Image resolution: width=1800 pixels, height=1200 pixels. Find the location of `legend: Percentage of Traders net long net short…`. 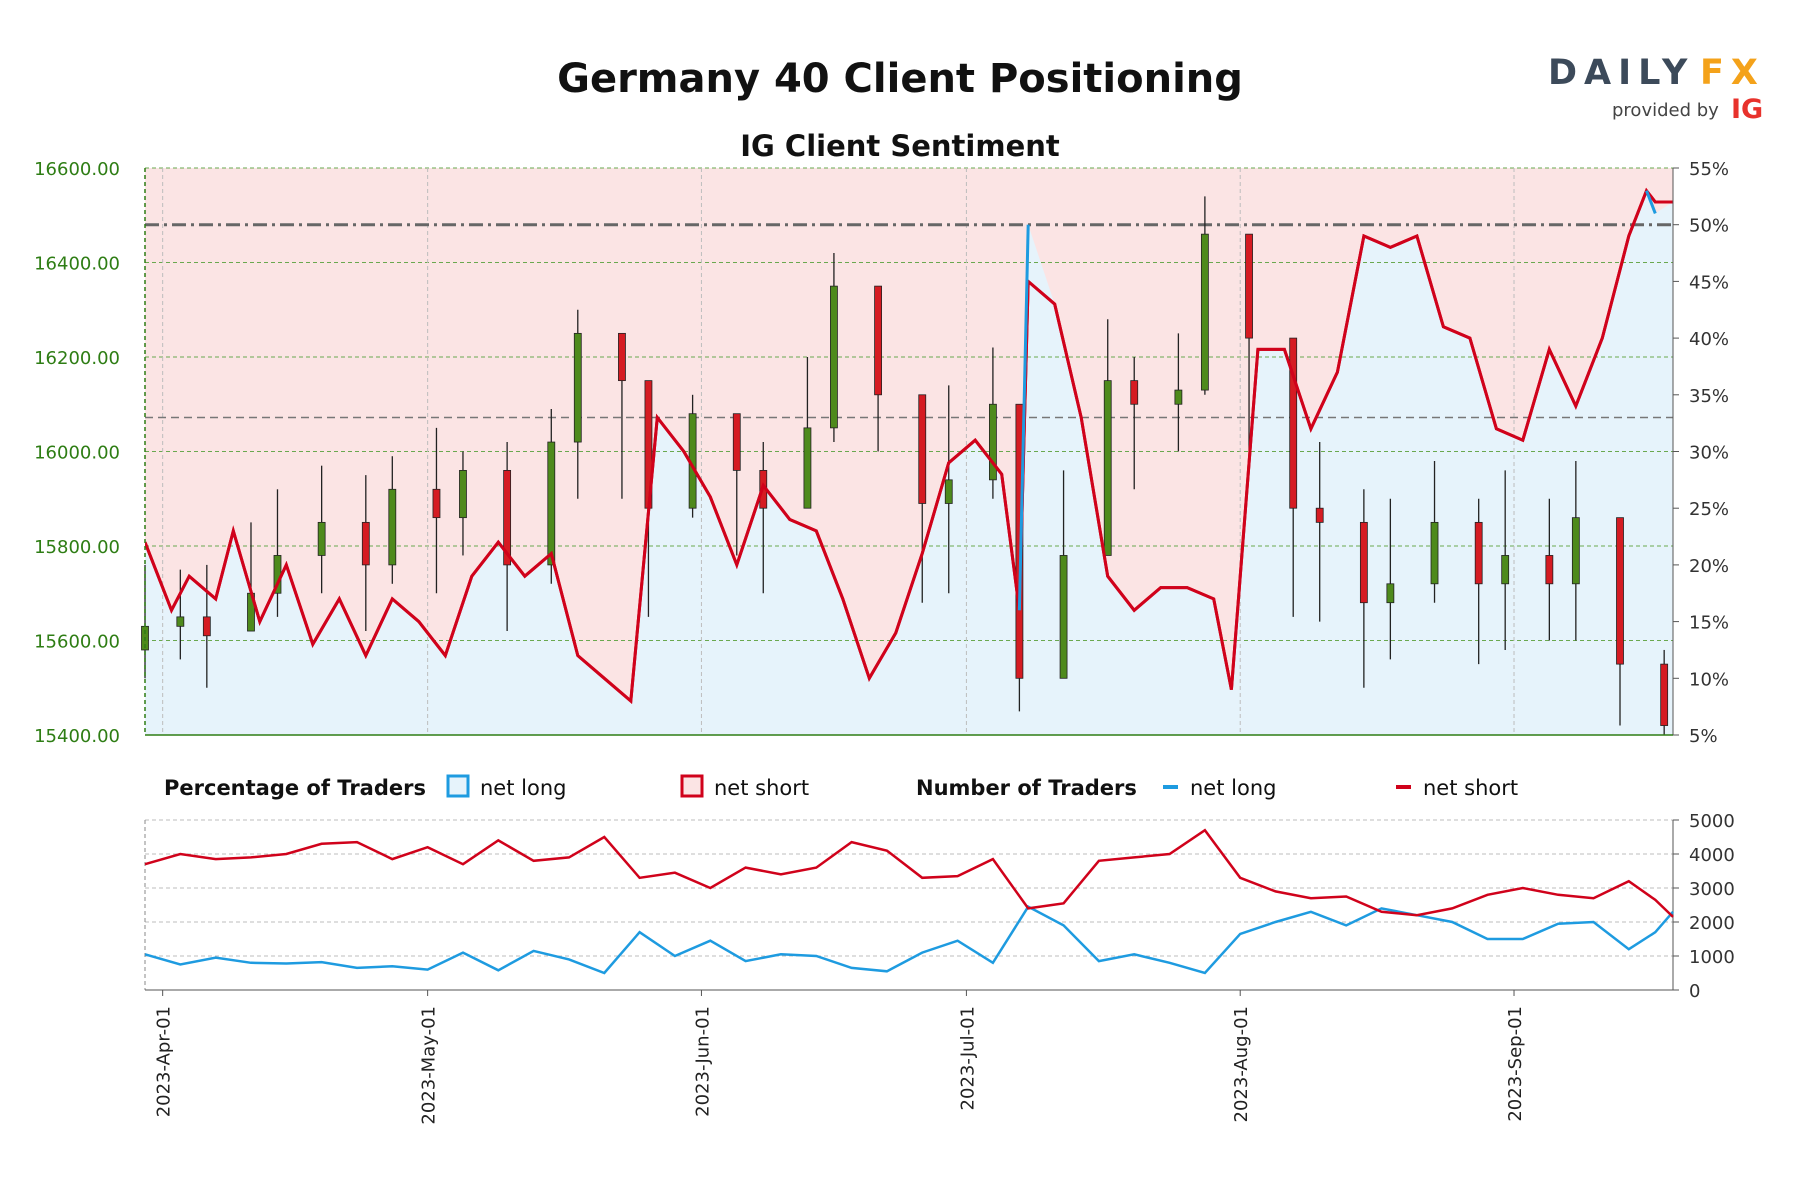

legend: Percentage of Traders net long net short… is located at coordinates (841, 787).